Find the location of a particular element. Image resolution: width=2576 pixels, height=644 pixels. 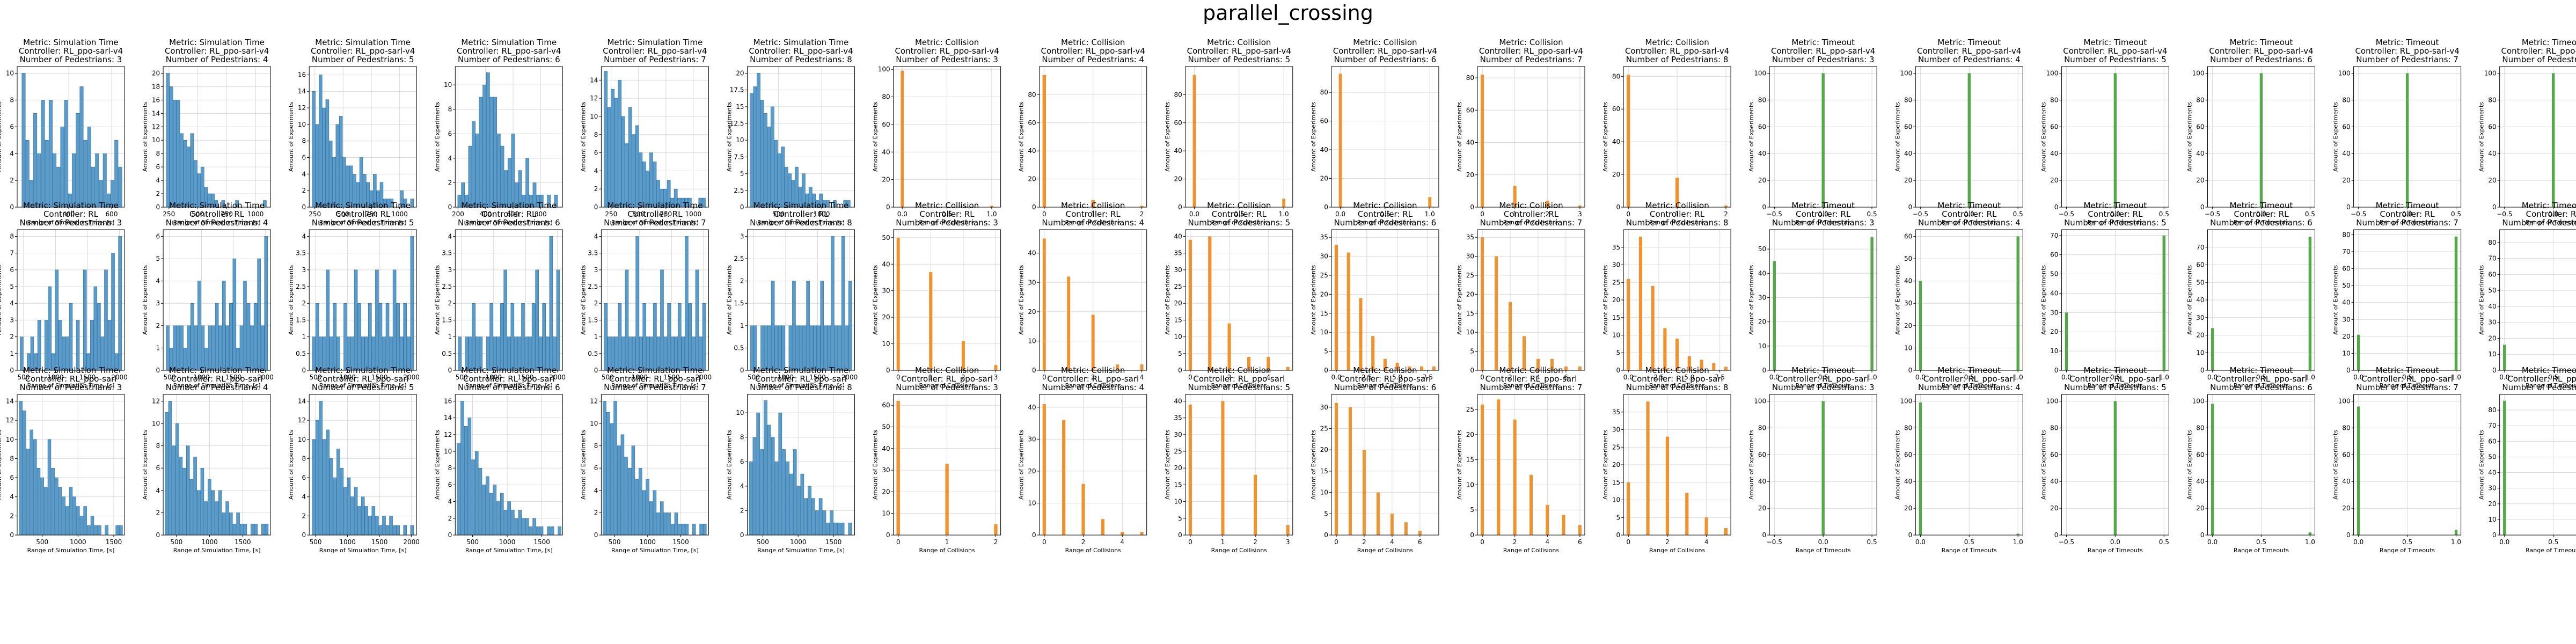

subplot-title-line: Controller: RL_ppo-sarl-v4 is located at coordinates (801, 51).